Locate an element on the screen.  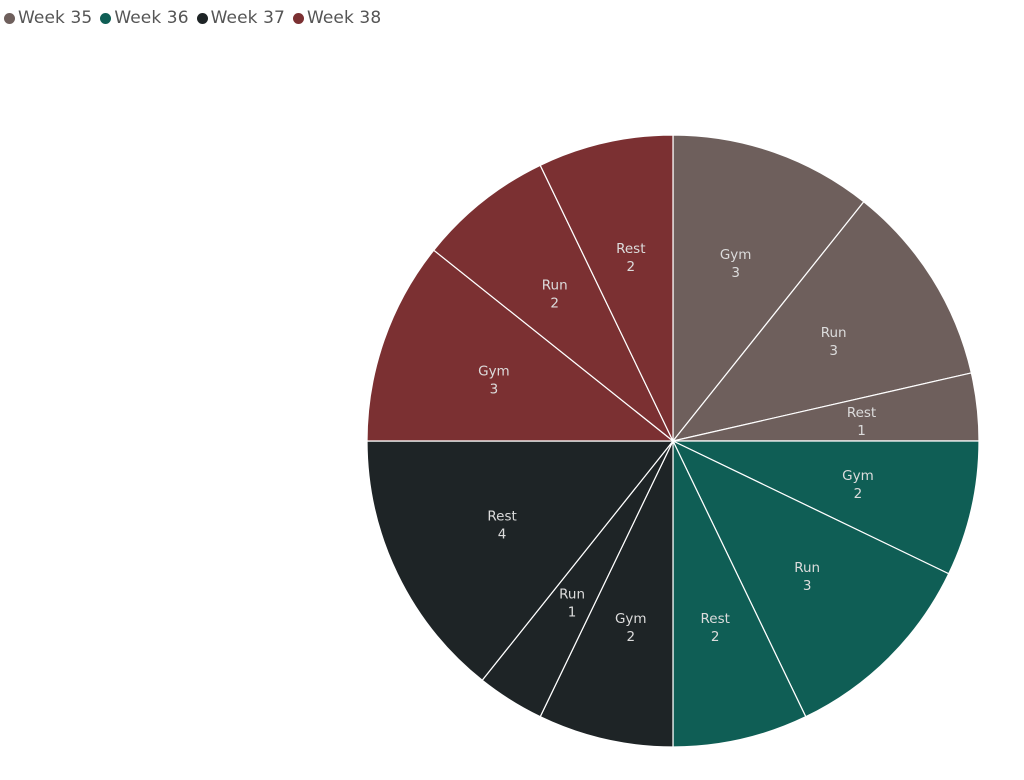
pie-slice-week-35-gym is located at coordinates (768, 288).